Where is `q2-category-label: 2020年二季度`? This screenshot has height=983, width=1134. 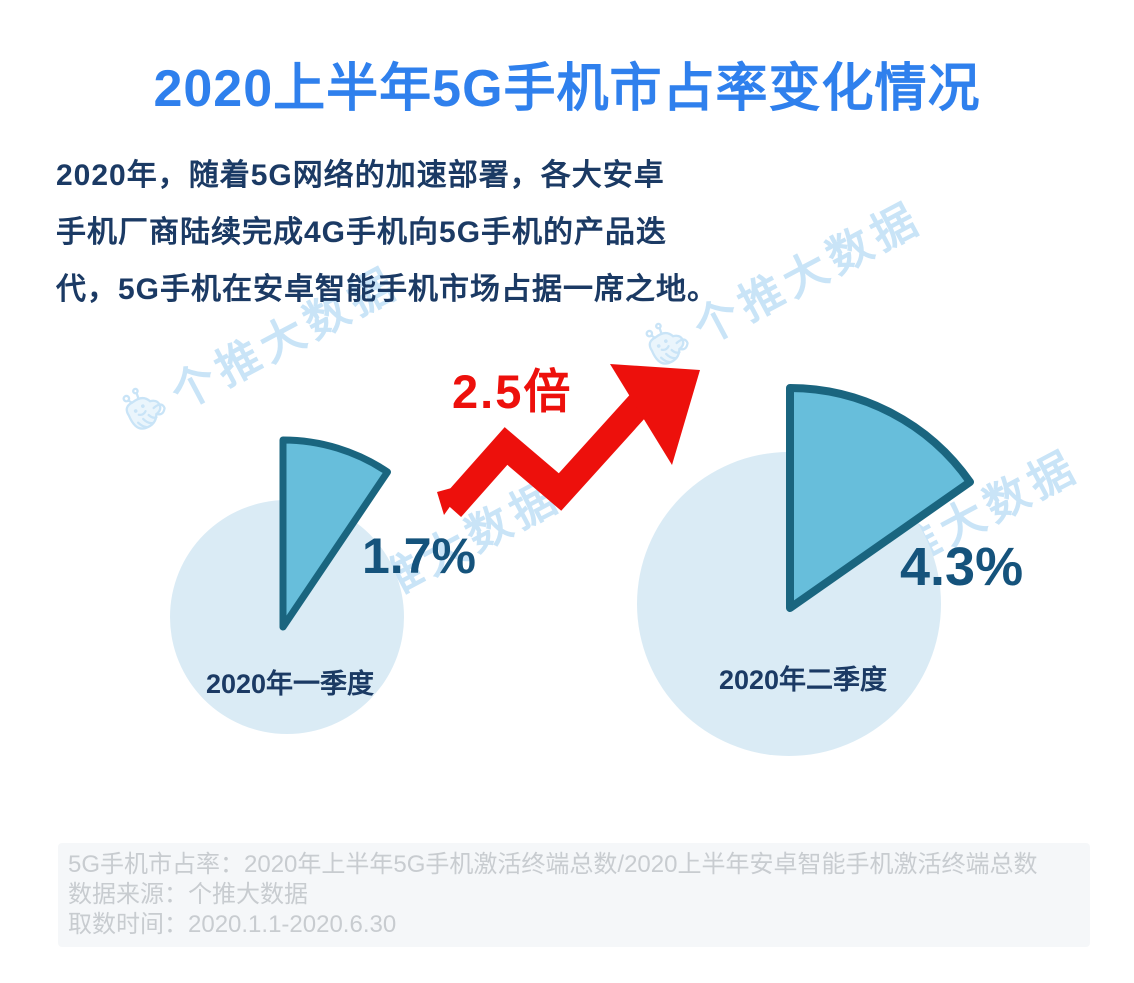
q2-category-label: 2020年二季度 is located at coordinates (803, 680).